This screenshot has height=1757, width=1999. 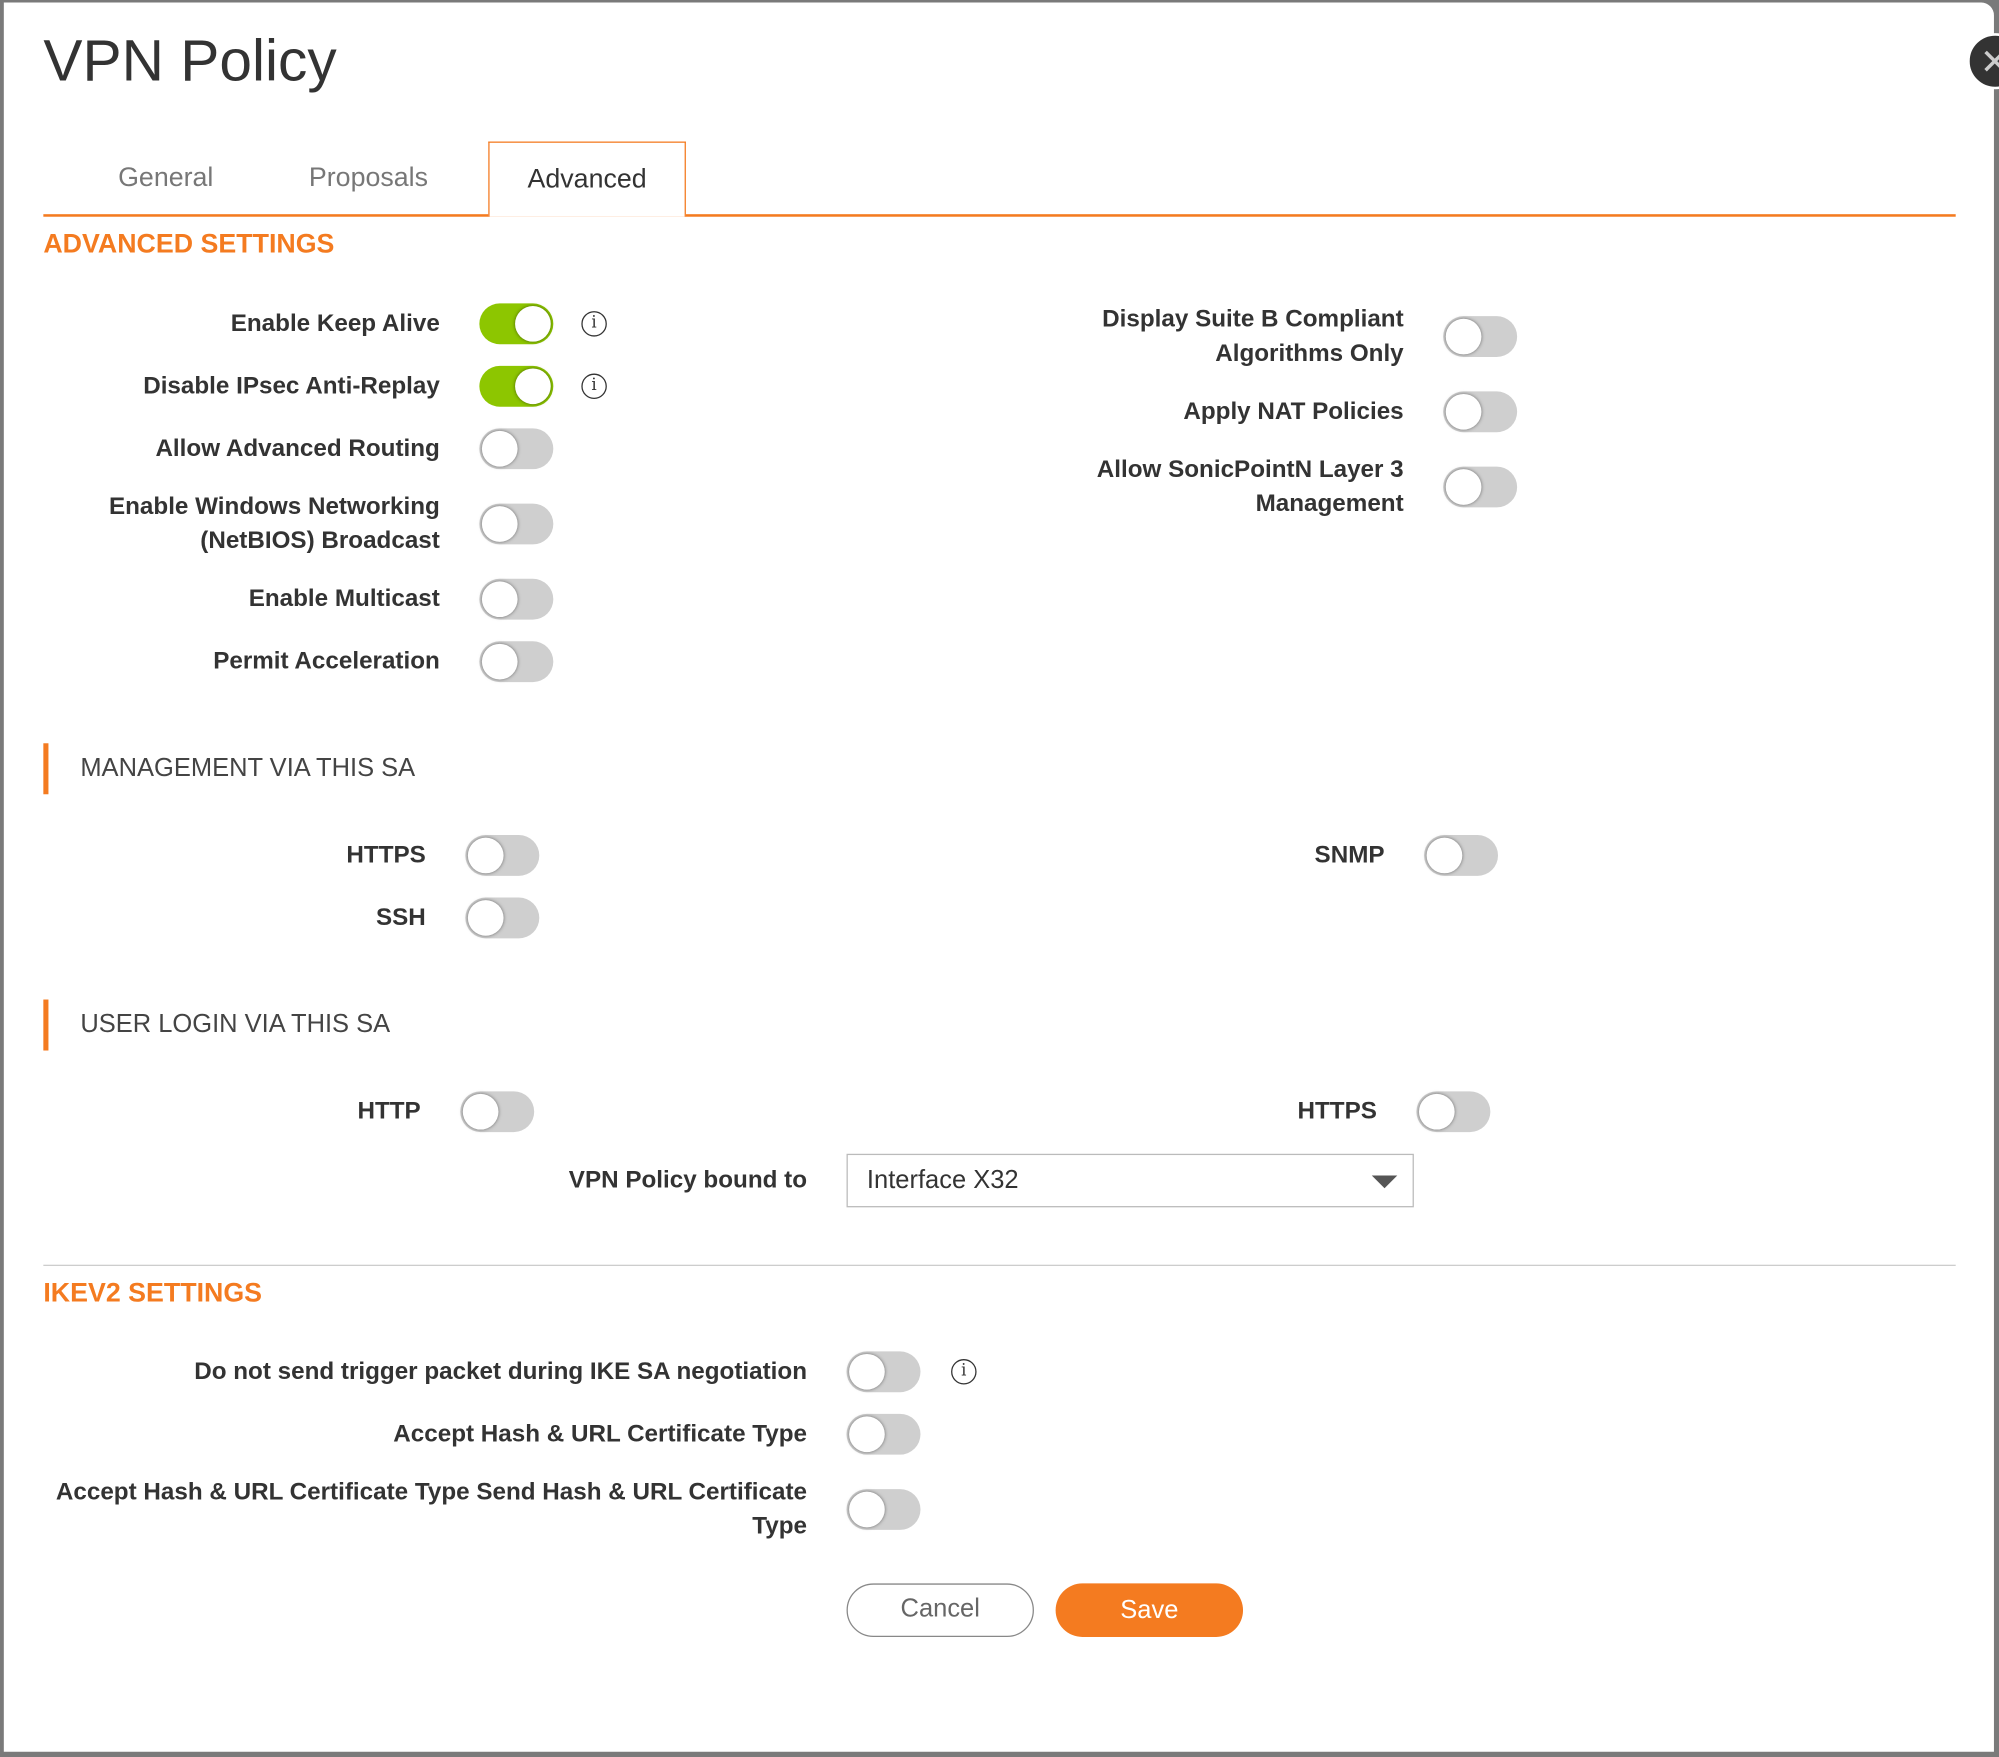 I want to click on mgmt-ssh-label: SSH, so click(x=400, y=918).